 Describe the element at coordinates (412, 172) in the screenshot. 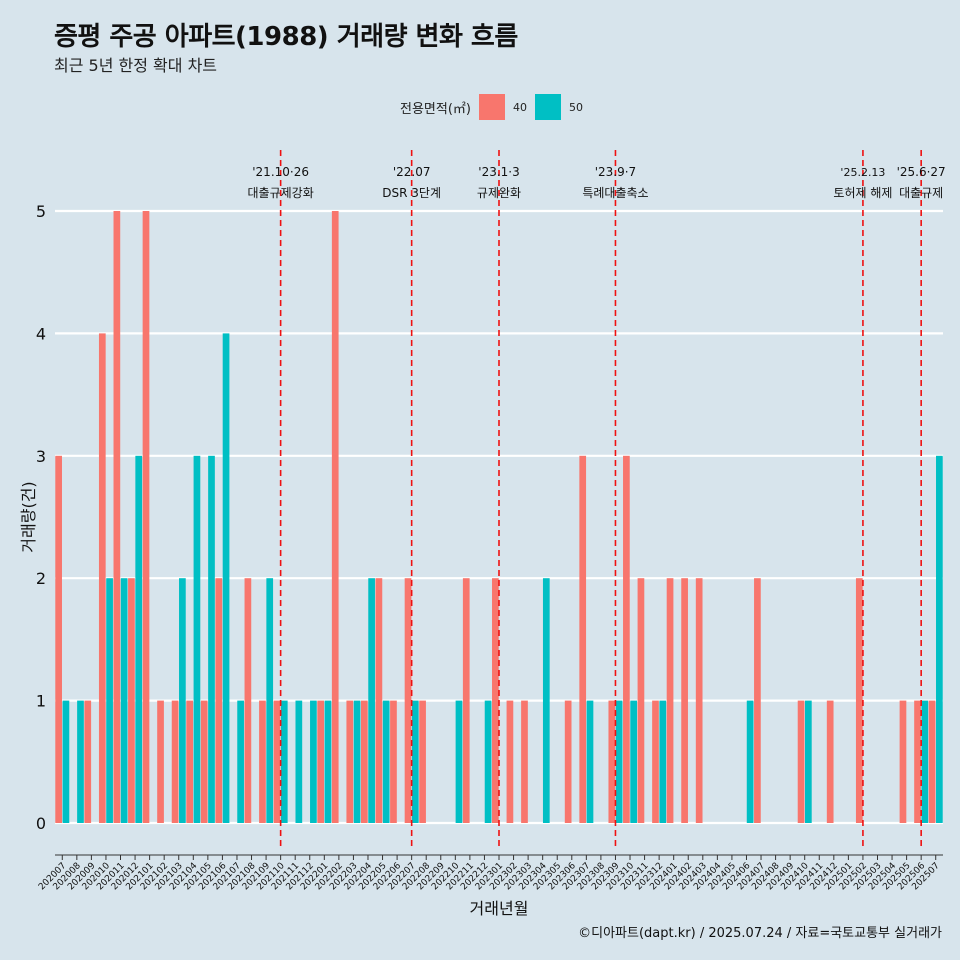

I see `event-date: '22.07` at that location.